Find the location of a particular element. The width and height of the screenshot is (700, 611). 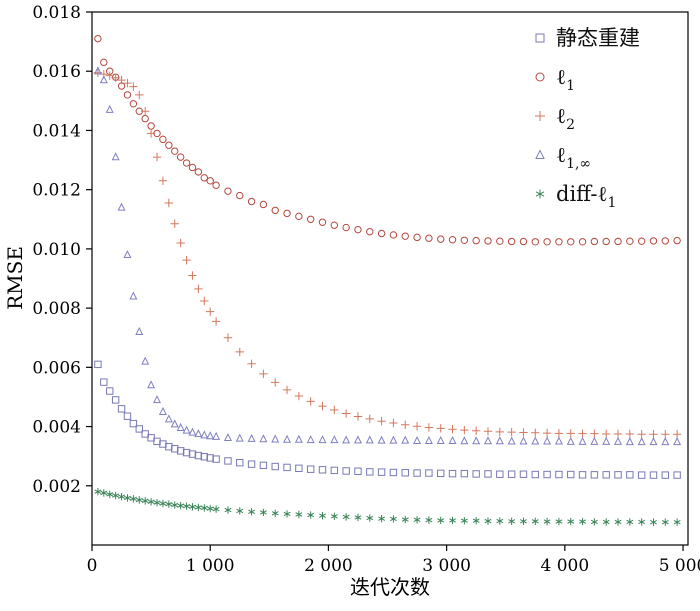

y-tick-label: 0.004 is located at coordinates (56, 428).